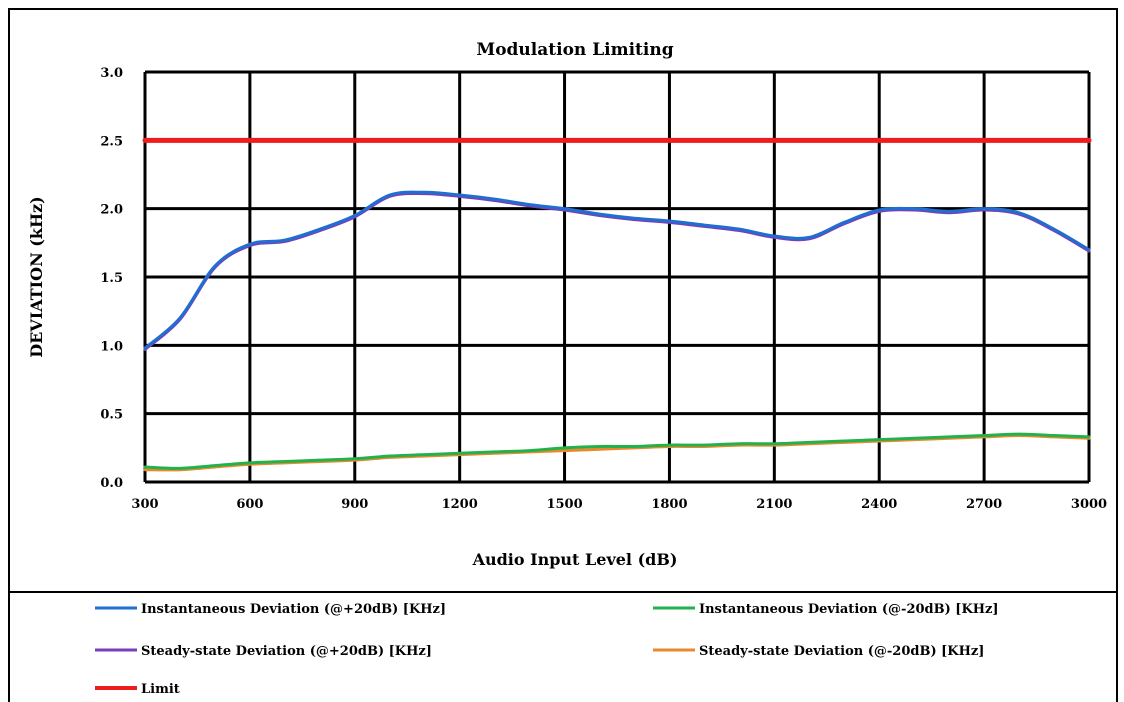 The width and height of the screenshot is (1124, 702). What do you see at coordinates (111, 73) in the screenshot?
I see `y-tick-label: 3.0` at bounding box center [111, 73].